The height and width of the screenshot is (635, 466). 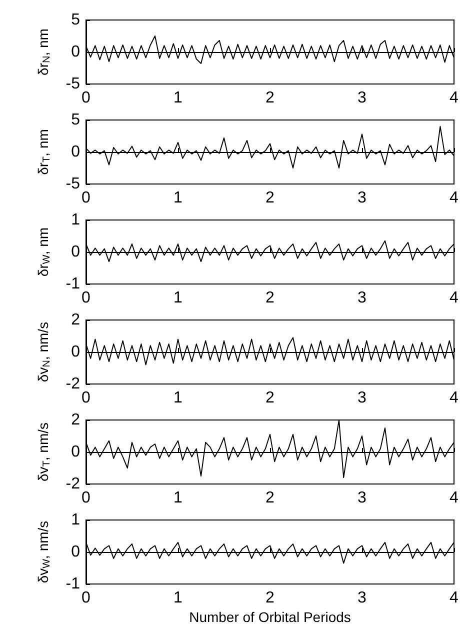 I want to click on x-axis-title: Number of Orbital Periods, so click(x=270, y=617).